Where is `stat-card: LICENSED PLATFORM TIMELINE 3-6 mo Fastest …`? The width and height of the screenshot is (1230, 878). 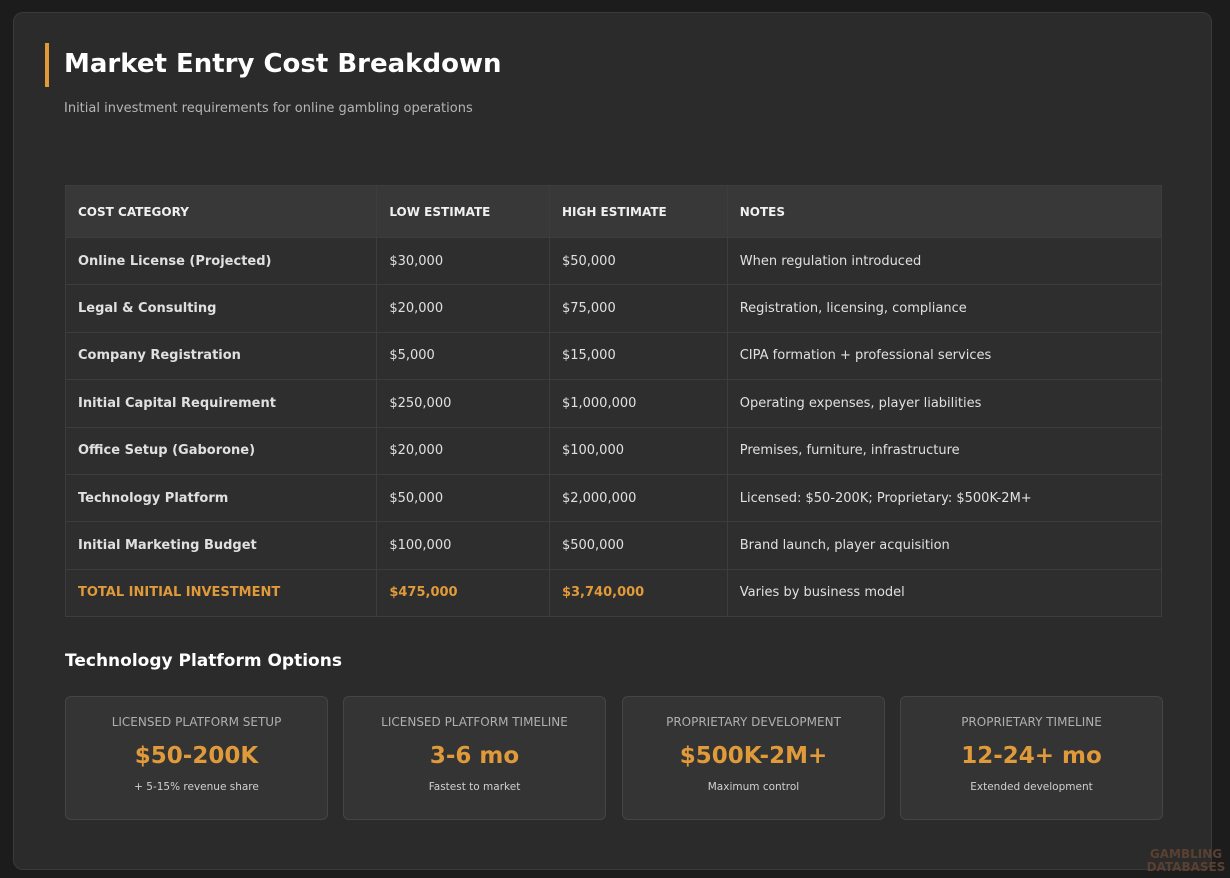 stat-card: LICENSED PLATFORM TIMELINE 3-6 mo Fastest … is located at coordinates (474, 758).